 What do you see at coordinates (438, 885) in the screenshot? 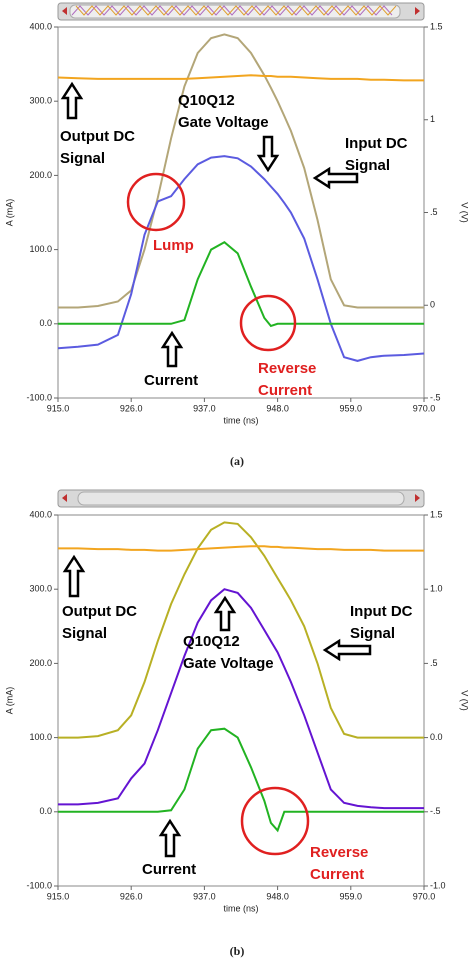
I see `y2-tick-label: -1.0` at bounding box center [438, 885].